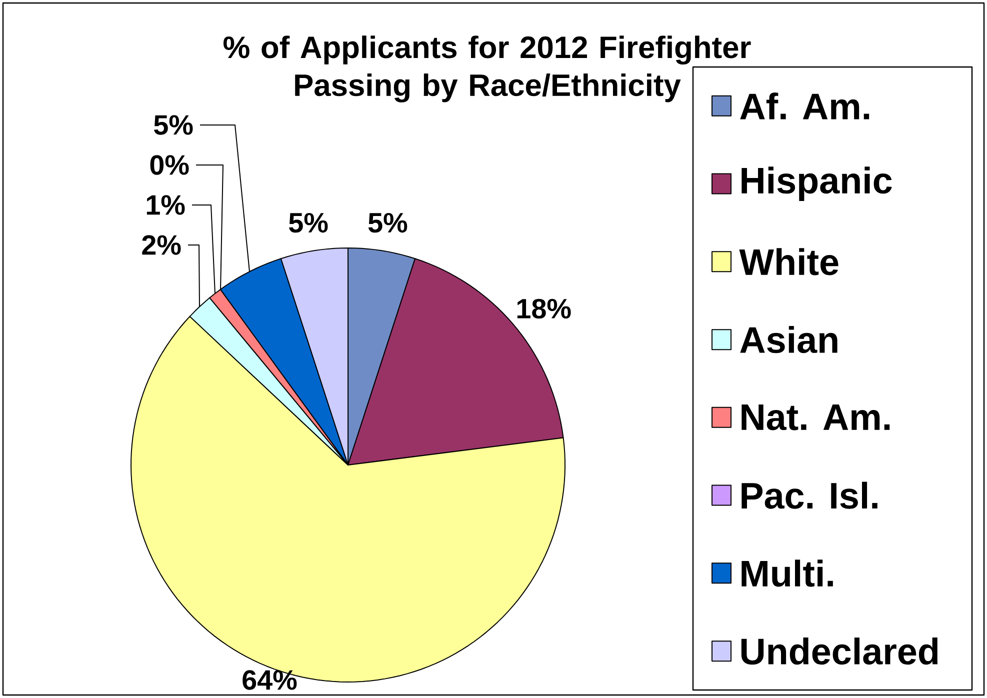 The image size is (987, 698). I want to click on data-label: 2%, so click(161, 245).